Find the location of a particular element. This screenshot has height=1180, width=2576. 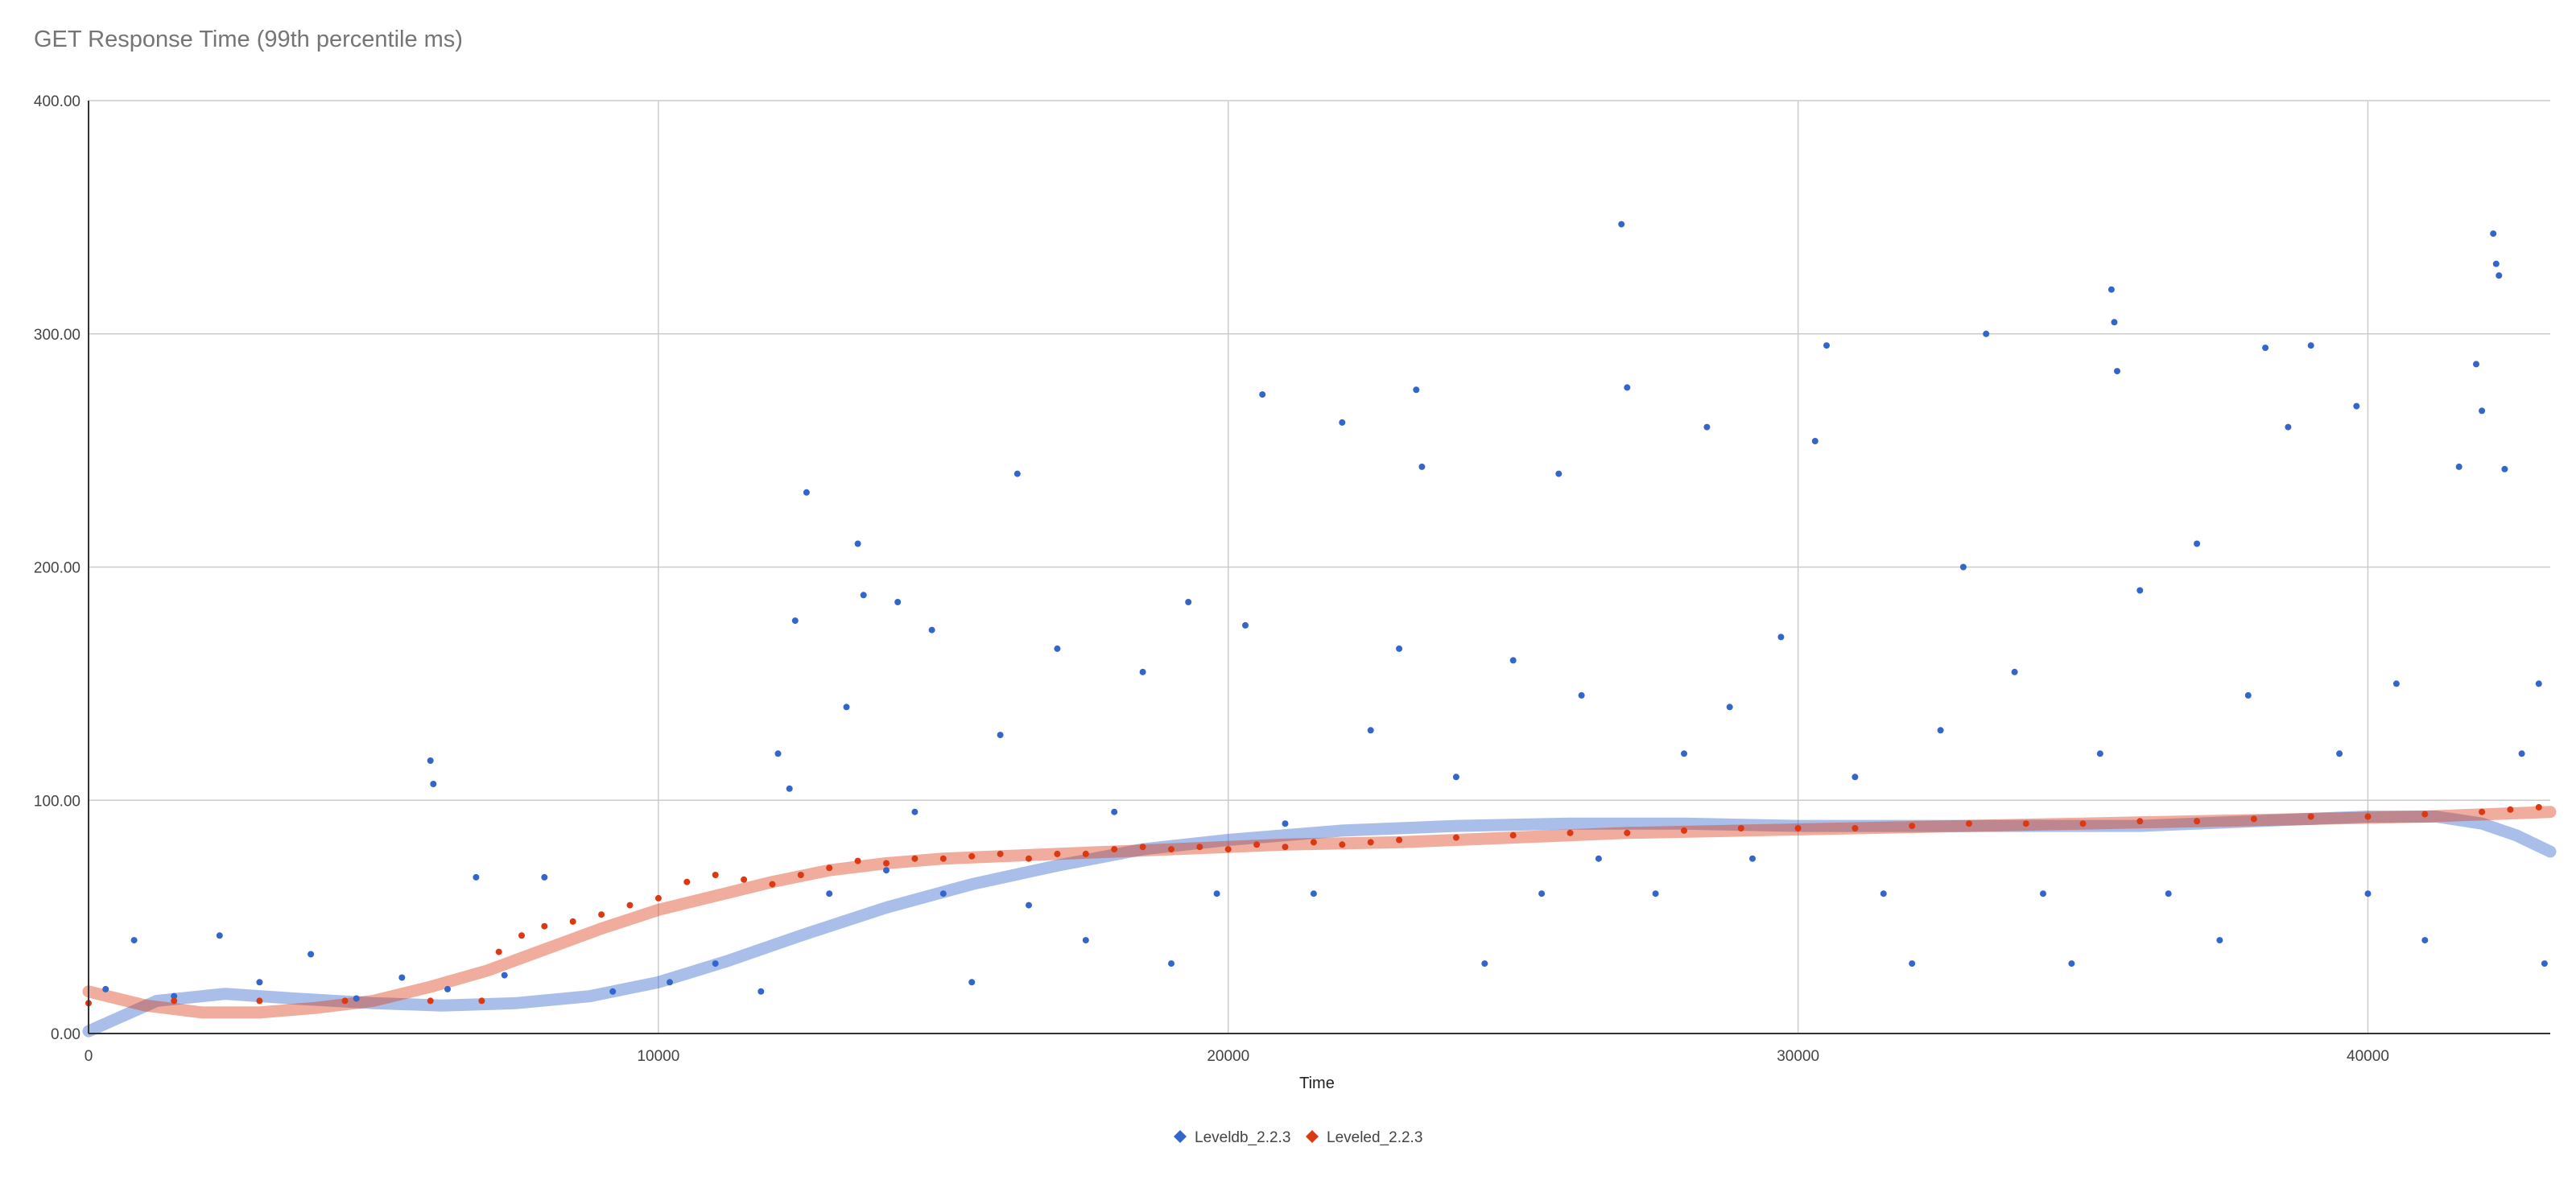

y-tick-label: 0.00 is located at coordinates (65, 1034).